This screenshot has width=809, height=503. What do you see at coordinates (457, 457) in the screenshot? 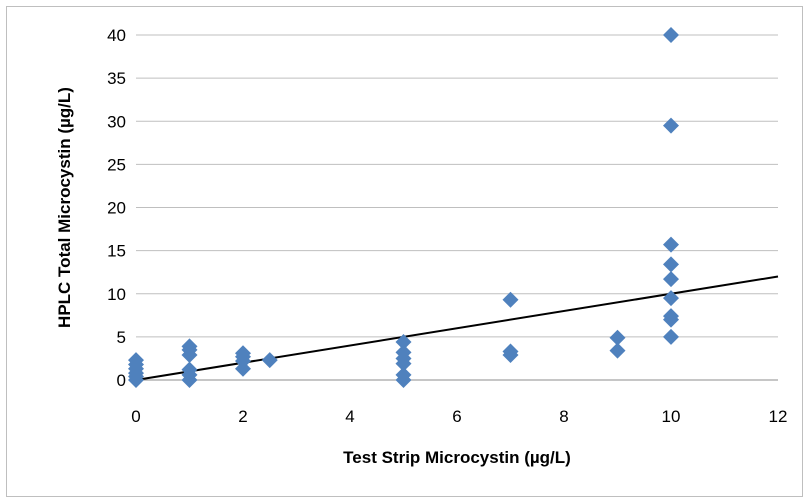
I see `x-axis-title: Test Strip Microcystin (µg/L)` at bounding box center [457, 457].